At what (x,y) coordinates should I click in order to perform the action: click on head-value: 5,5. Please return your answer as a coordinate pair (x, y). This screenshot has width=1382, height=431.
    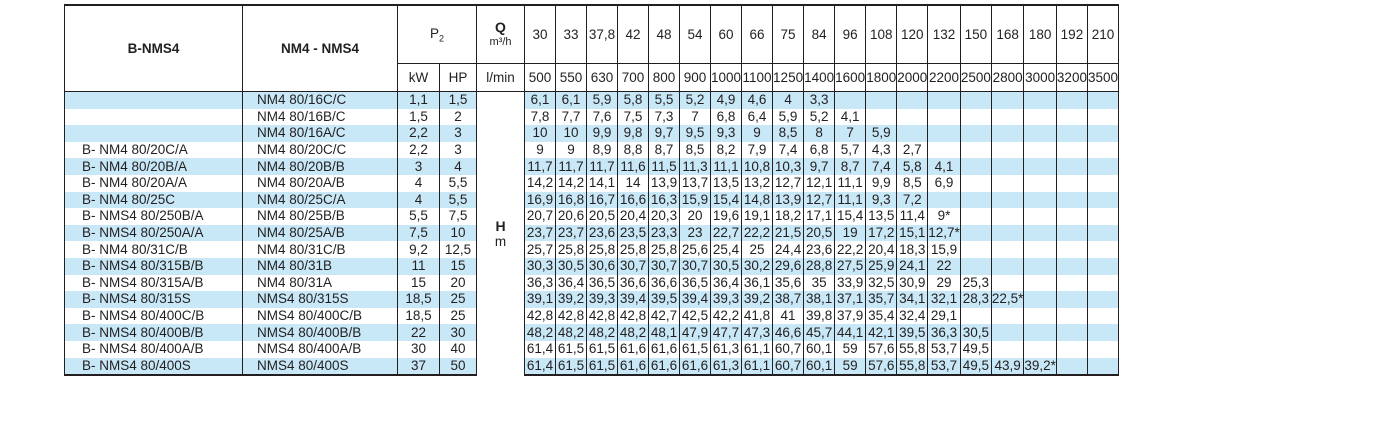
    Looking at the image, I should click on (664, 100).